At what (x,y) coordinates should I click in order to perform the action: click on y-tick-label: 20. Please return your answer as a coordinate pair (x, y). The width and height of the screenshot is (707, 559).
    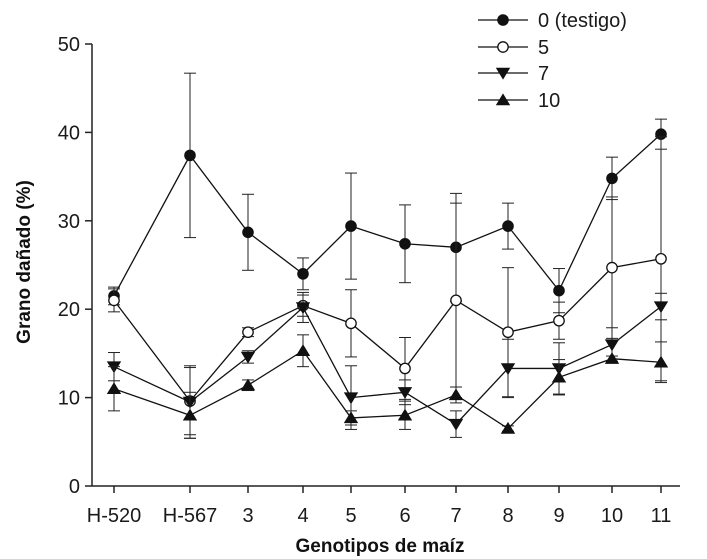
    Looking at the image, I should click on (69, 310).